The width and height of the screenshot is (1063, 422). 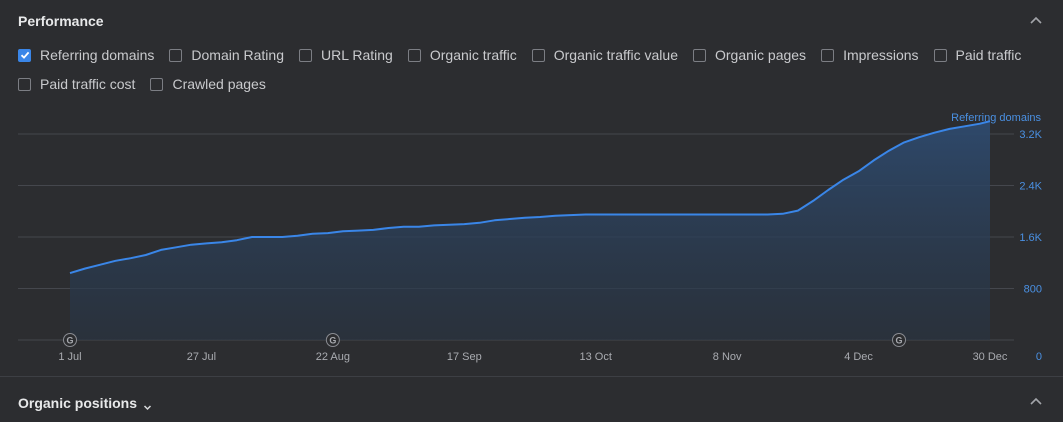 I want to click on x-tick-label: 8 Nov, so click(x=727, y=357).